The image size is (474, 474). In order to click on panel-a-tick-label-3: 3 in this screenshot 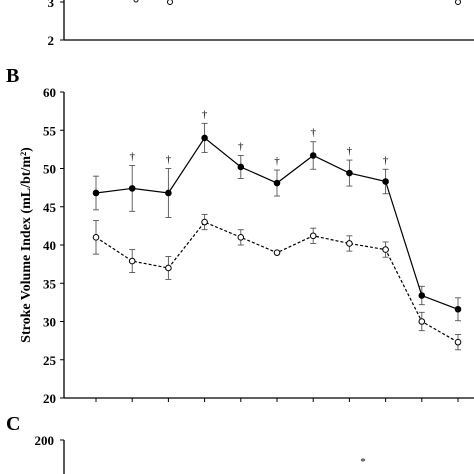, I will do `click(51, 5)`.